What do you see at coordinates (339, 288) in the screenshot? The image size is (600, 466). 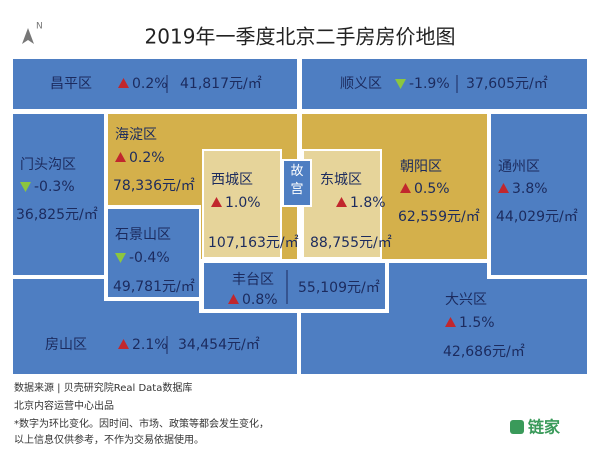 I see `district-price: 55,109元/㎡` at bounding box center [339, 288].